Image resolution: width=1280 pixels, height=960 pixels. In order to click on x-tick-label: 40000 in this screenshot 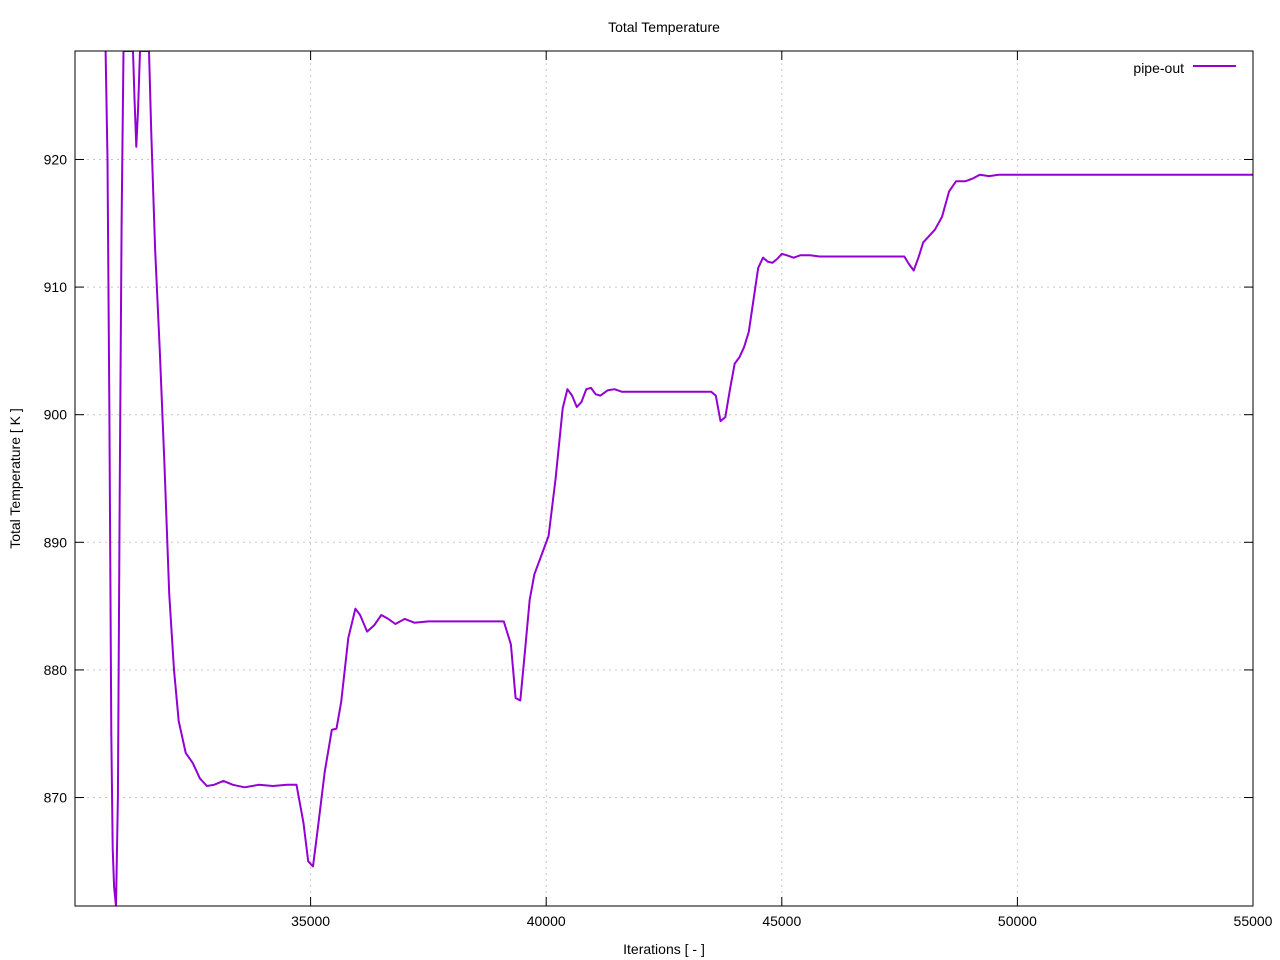, I will do `click(546, 921)`.